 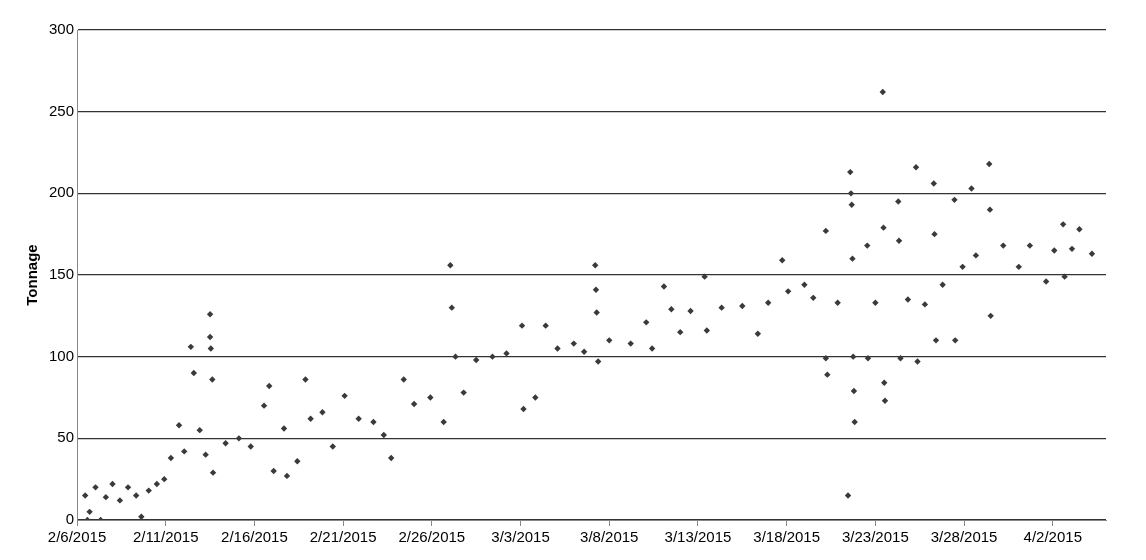 What do you see at coordinates (70, 519) in the screenshot?
I see `y-tick-label: 0` at bounding box center [70, 519].